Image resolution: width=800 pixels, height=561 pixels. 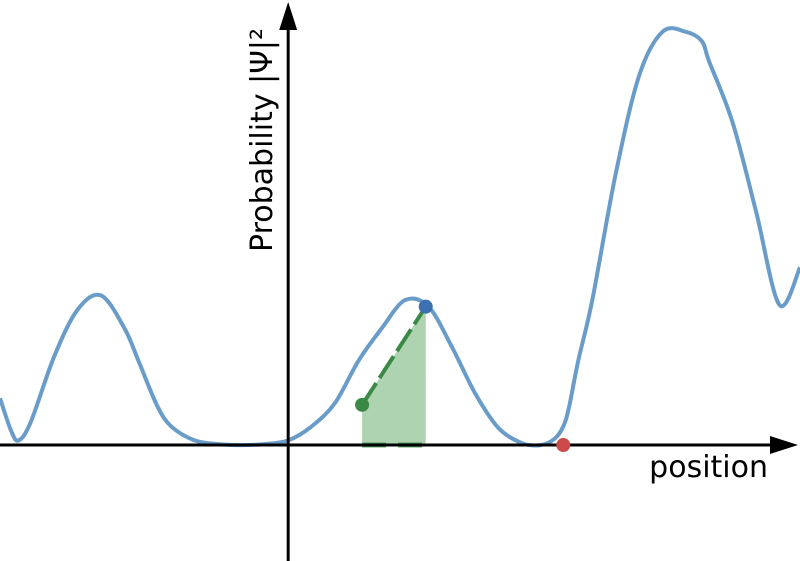 I want to click on x-axis-label: position, so click(x=708, y=467).